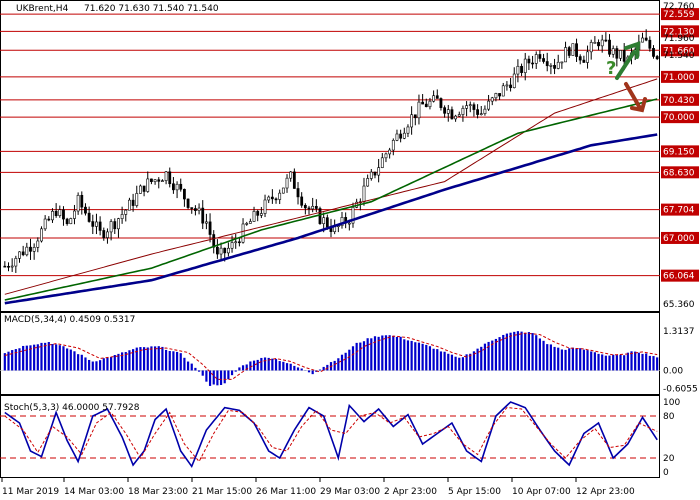  I want to click on x-tick-label: 21 Mar 15:00, so click(222, 492).